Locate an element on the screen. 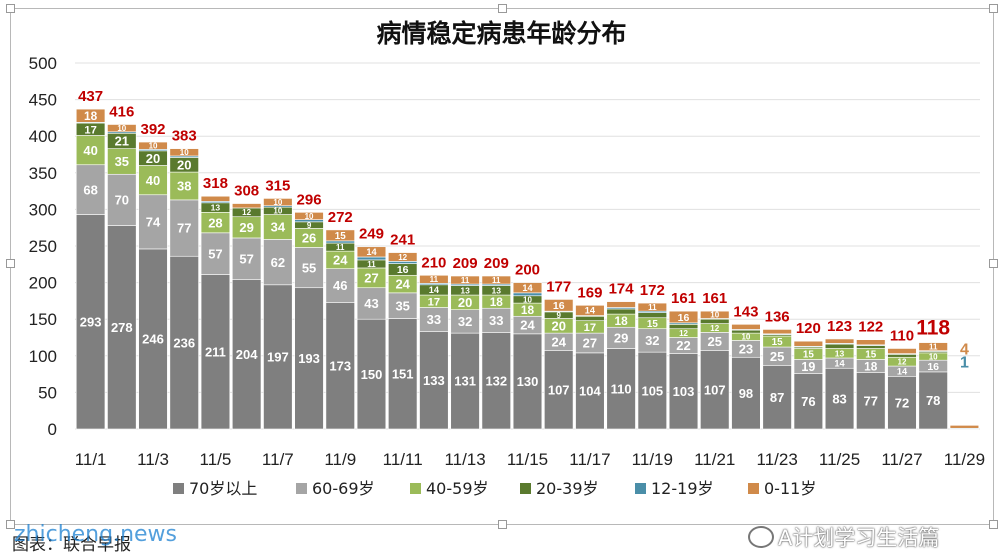 Image resolution: width=1003 pixels, height=556 pixels. watermark-right: A计划学习生活篇 is located at coordinates (843, 537).